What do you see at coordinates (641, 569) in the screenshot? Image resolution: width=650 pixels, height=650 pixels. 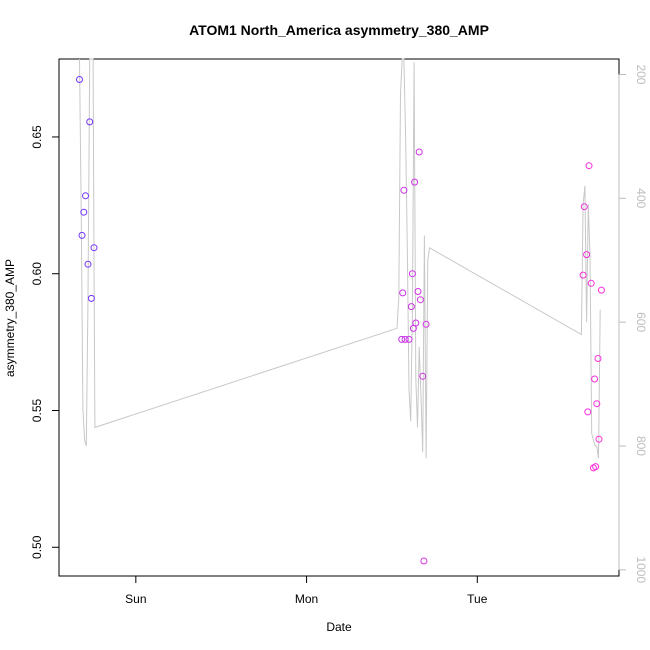 I see `y2-tick-label: 1000` at bounding box center [641, 569].